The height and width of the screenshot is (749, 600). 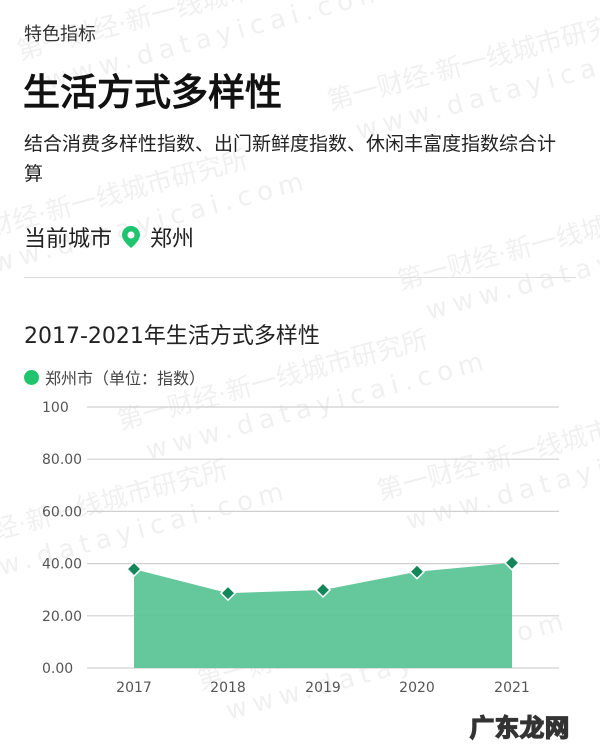 What do you see at coordinates (323, 615) in the screenshot?
I see `area-series` at bounding box center [323, 615].